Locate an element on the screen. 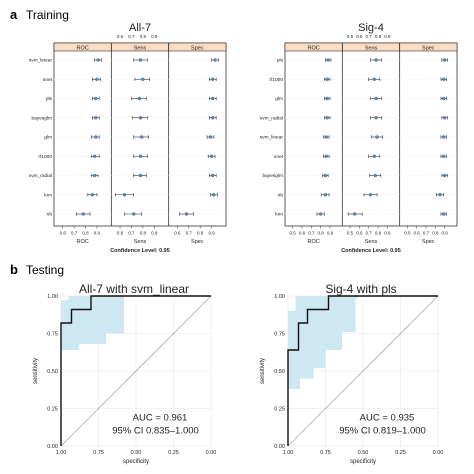  dotplot-title: Sig-4 is located at coordinates (371, 28).